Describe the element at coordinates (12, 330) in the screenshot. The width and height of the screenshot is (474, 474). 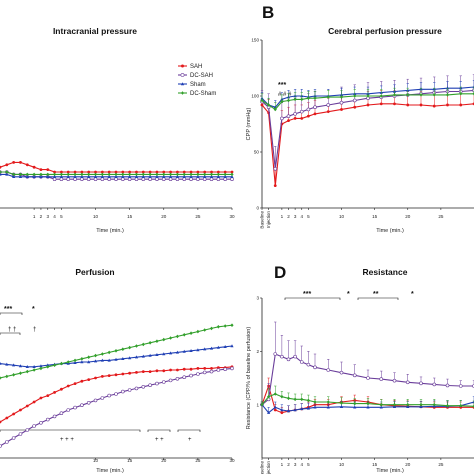
I see `significance-annotation: † †` at that location.